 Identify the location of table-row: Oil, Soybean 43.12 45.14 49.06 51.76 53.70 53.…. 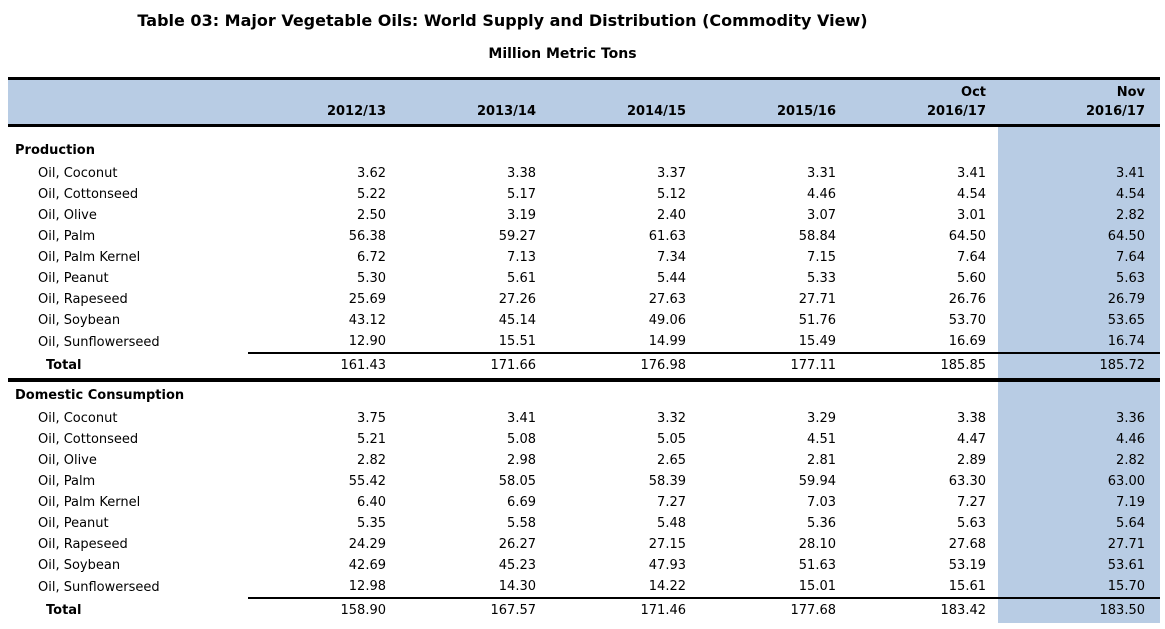
(584, 320).